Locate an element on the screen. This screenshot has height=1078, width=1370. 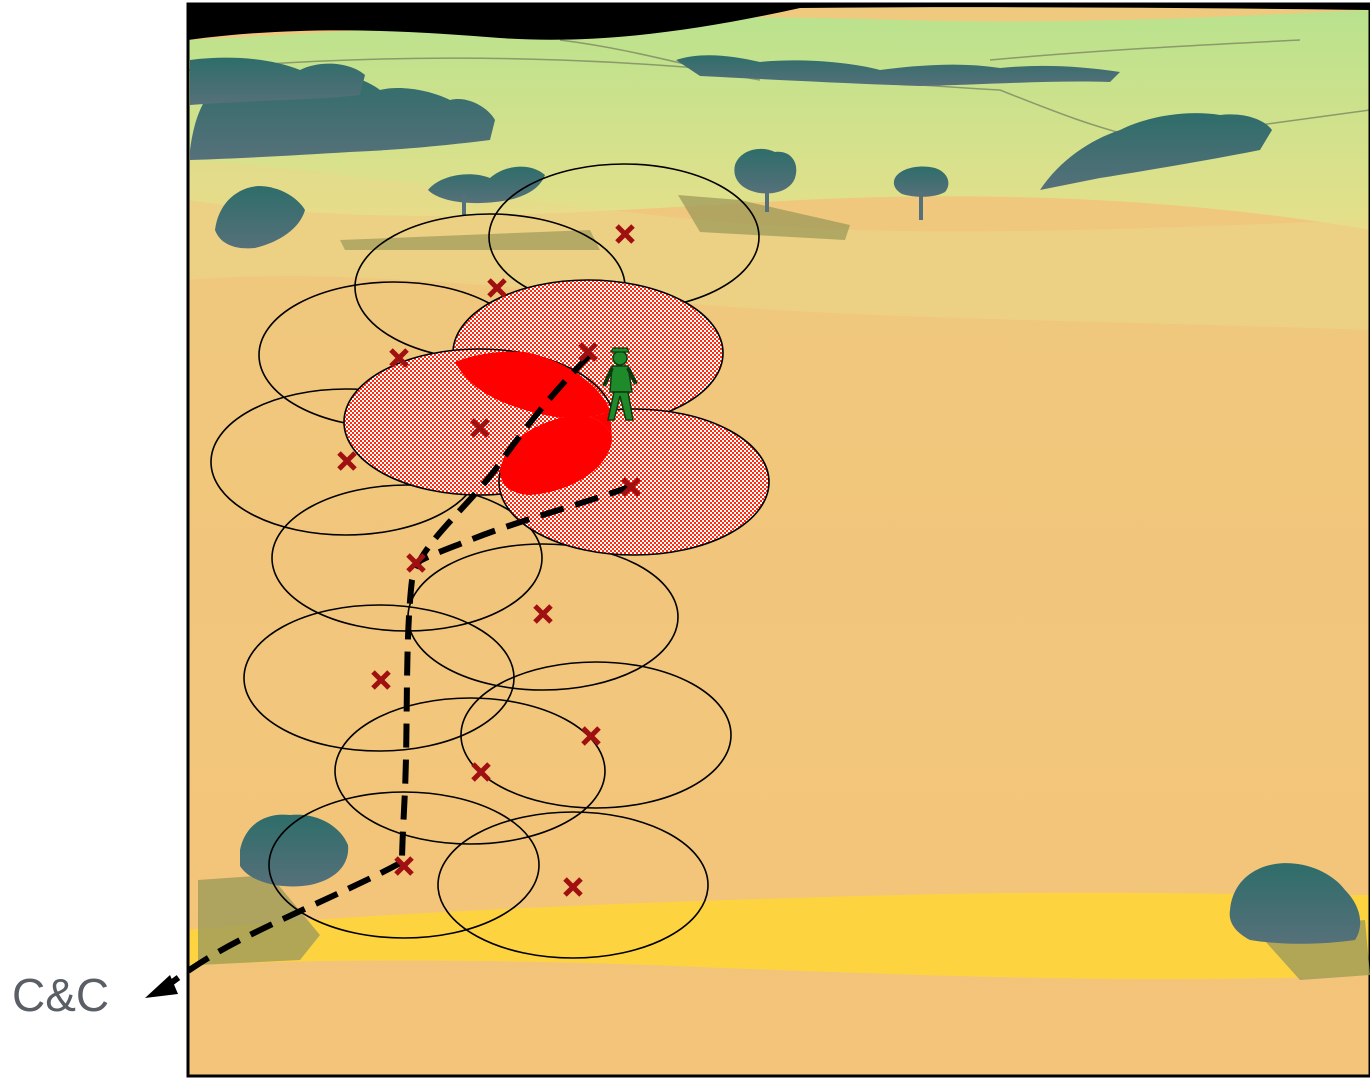
soldier-icon is located at coordinates (620, 384).